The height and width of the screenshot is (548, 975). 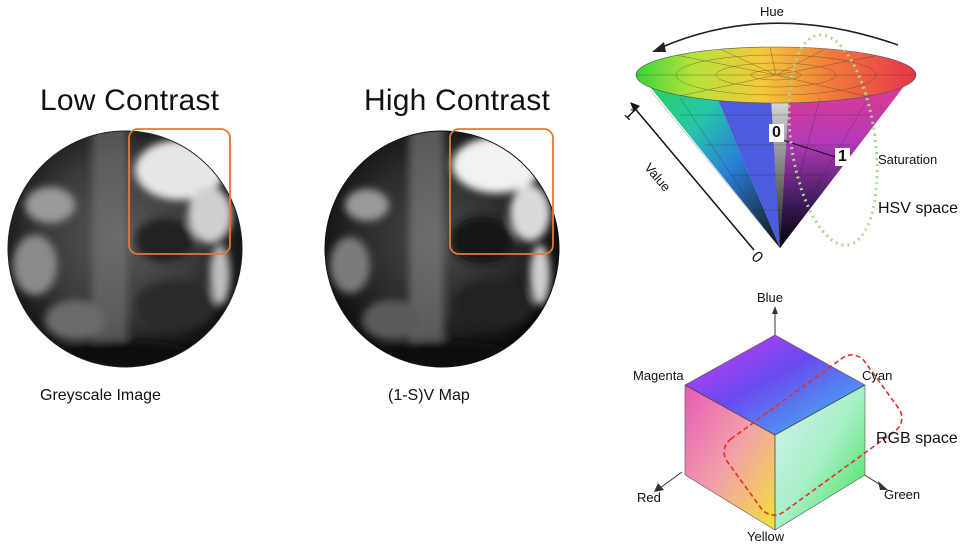 What do you see at coordinates (429, 395) in the screenshot?
I see `high-contrast-caption: (1-S)V Map` at bounding box center [429, 395].